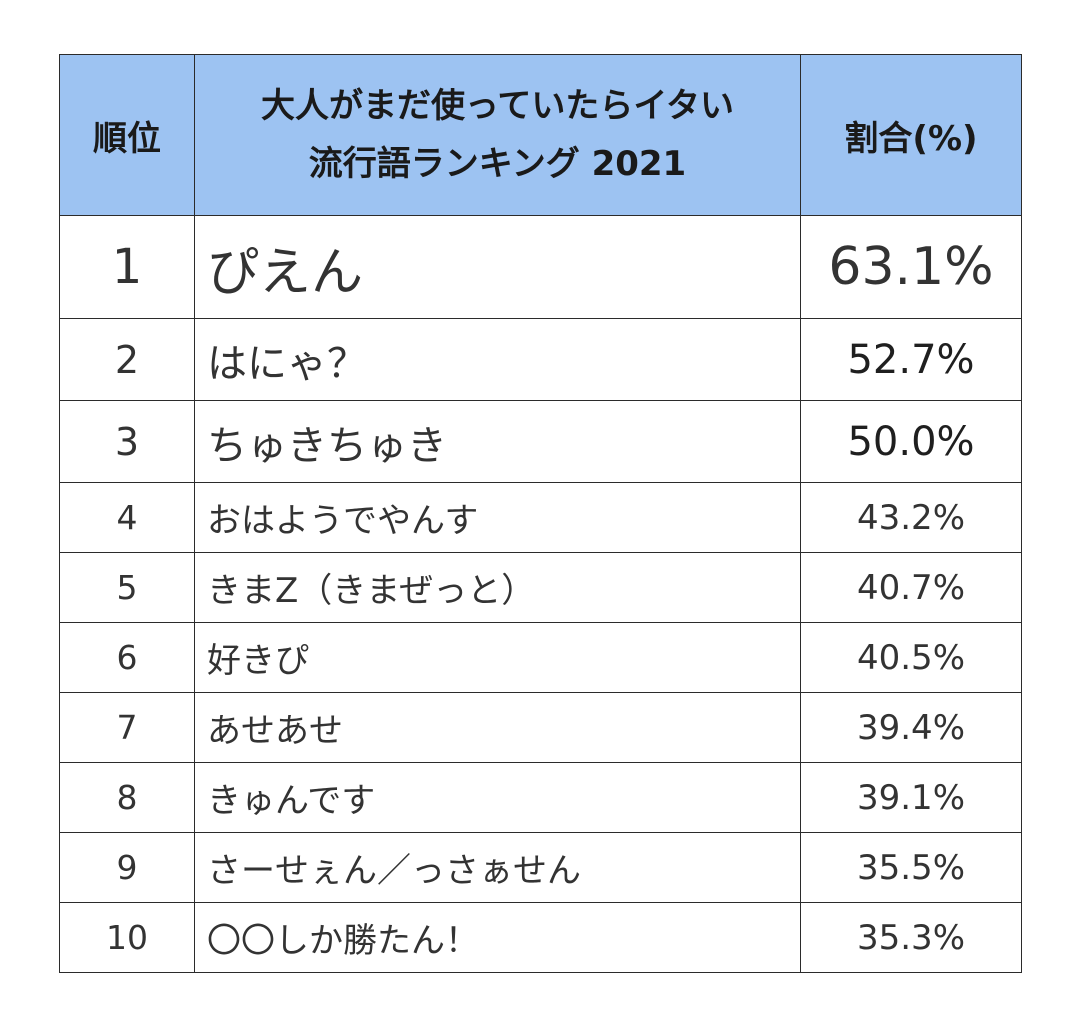 The width and height of the screenshot is (1080, 1017). What do you see at coordinates (497, 164) in the screenshot?
I see `header-title-line2: 流行語ランキング 2021` at bounding box center [497, 164].